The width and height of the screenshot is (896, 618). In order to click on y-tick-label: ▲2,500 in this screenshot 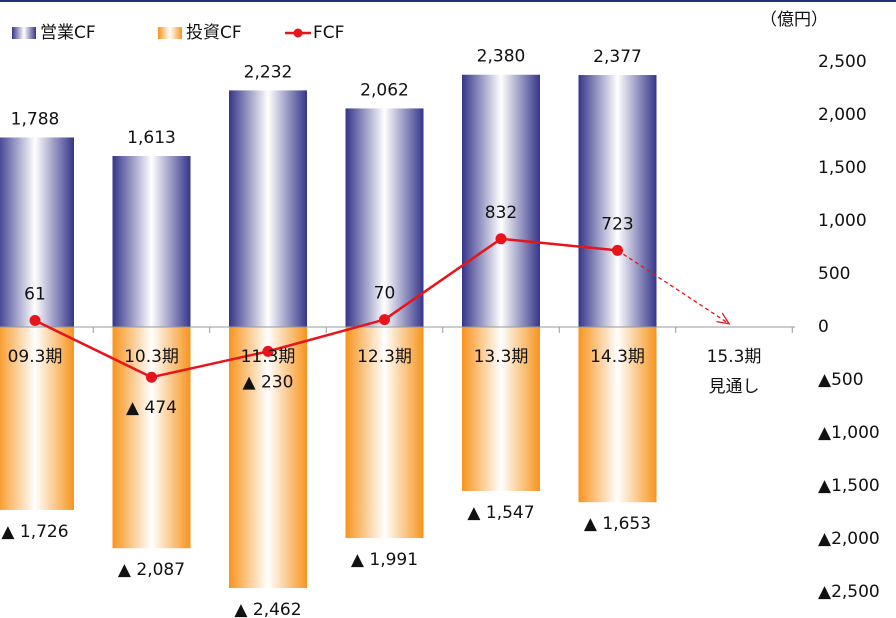, I will do `click(849, 592)`.